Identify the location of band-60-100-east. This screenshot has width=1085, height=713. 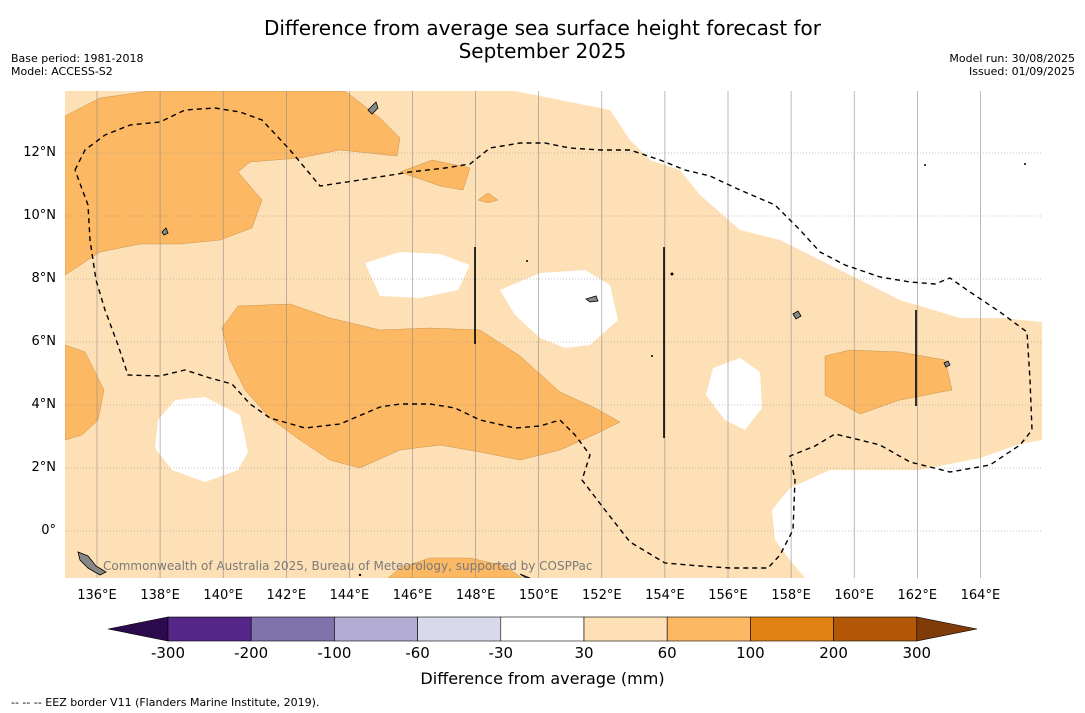
(888, 382).